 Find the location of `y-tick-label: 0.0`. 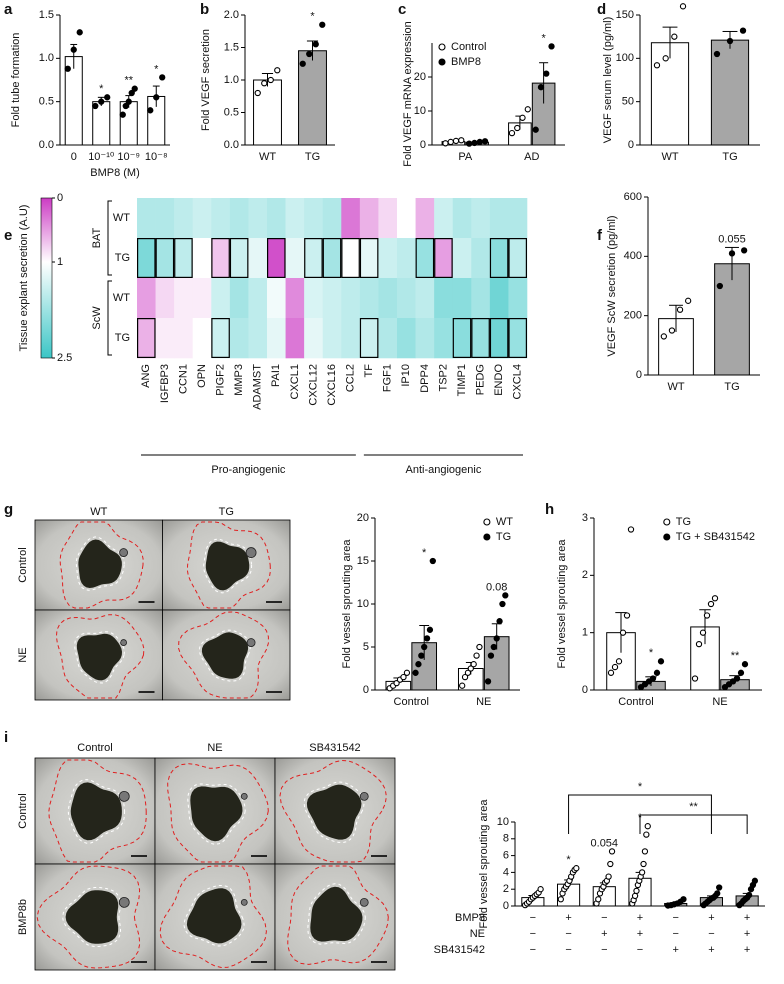

y-tick-label: 0.0 is located at coordinates (46, 145).